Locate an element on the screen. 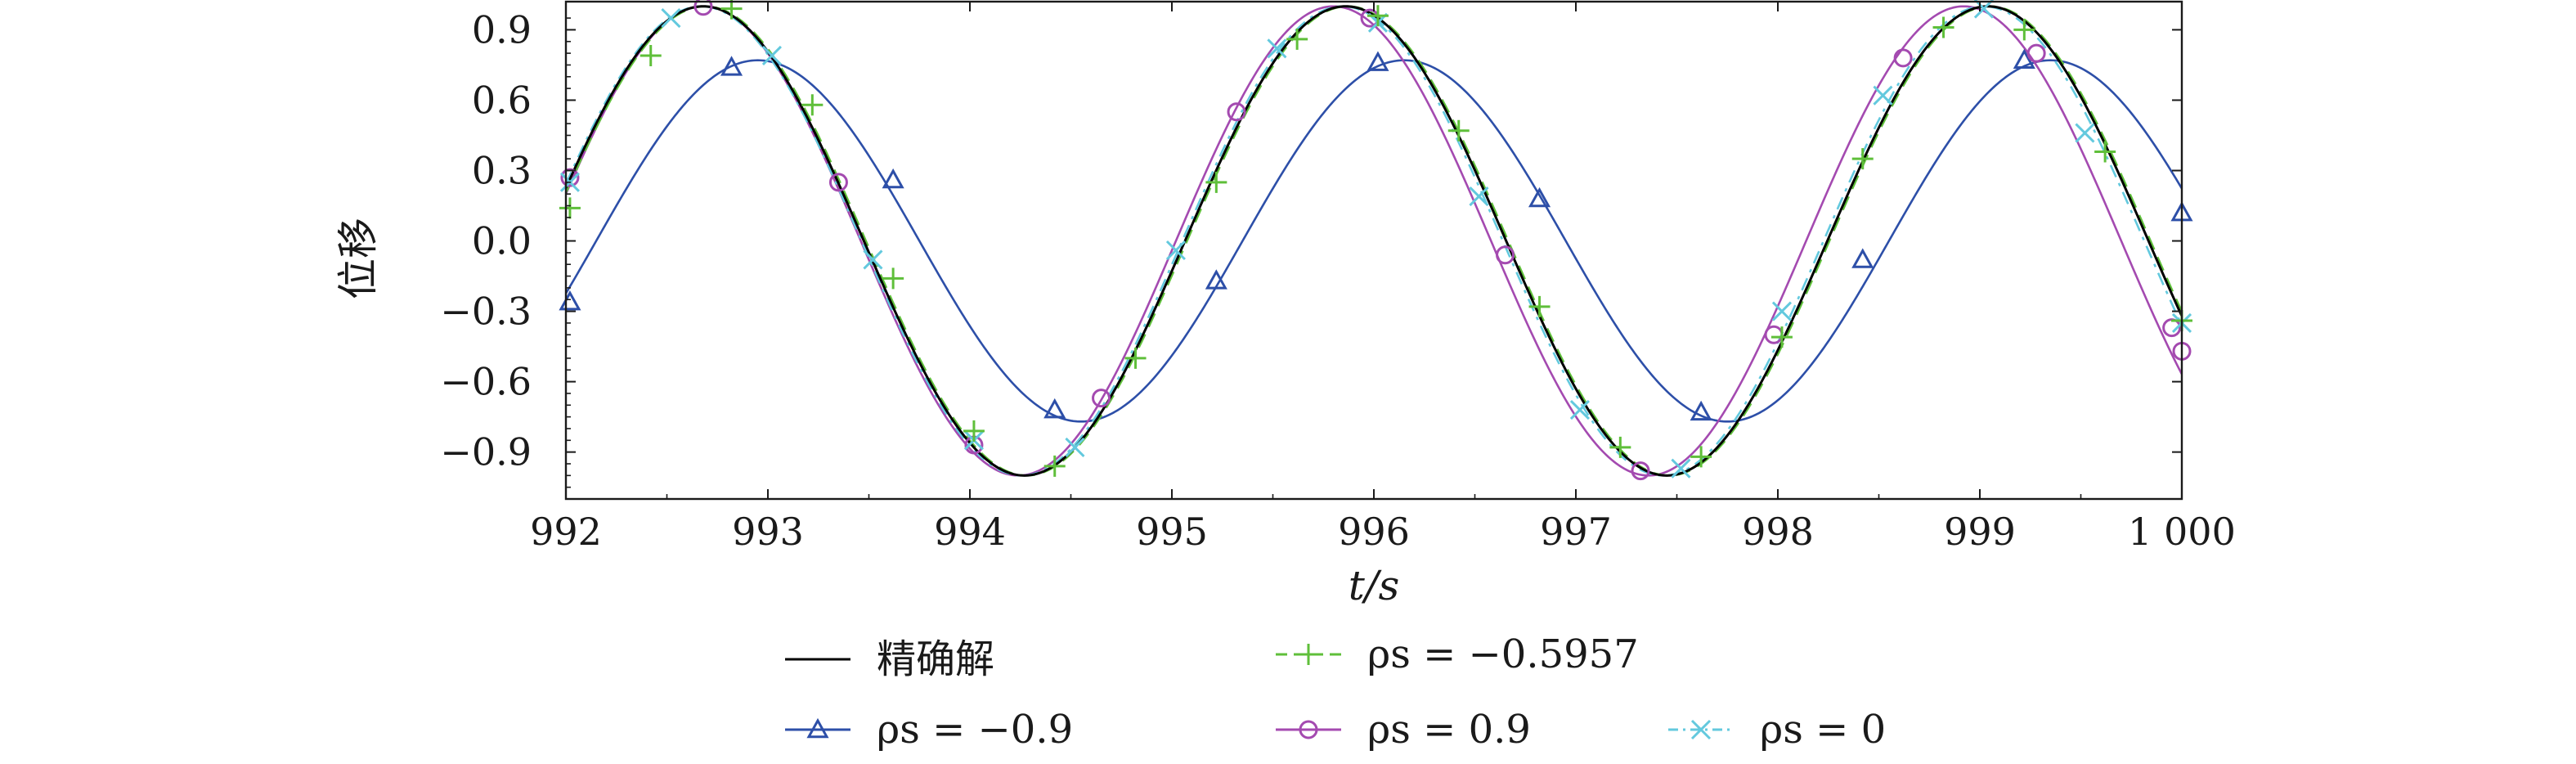  y-tick-label: 0.0 is located at coordinates (502, 241).